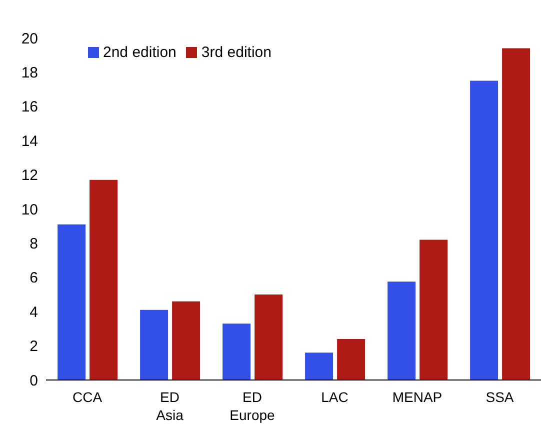  Describe the element at coordinates (29, 209) in the screenshot. I see `y-tick-label: 10` at that location.